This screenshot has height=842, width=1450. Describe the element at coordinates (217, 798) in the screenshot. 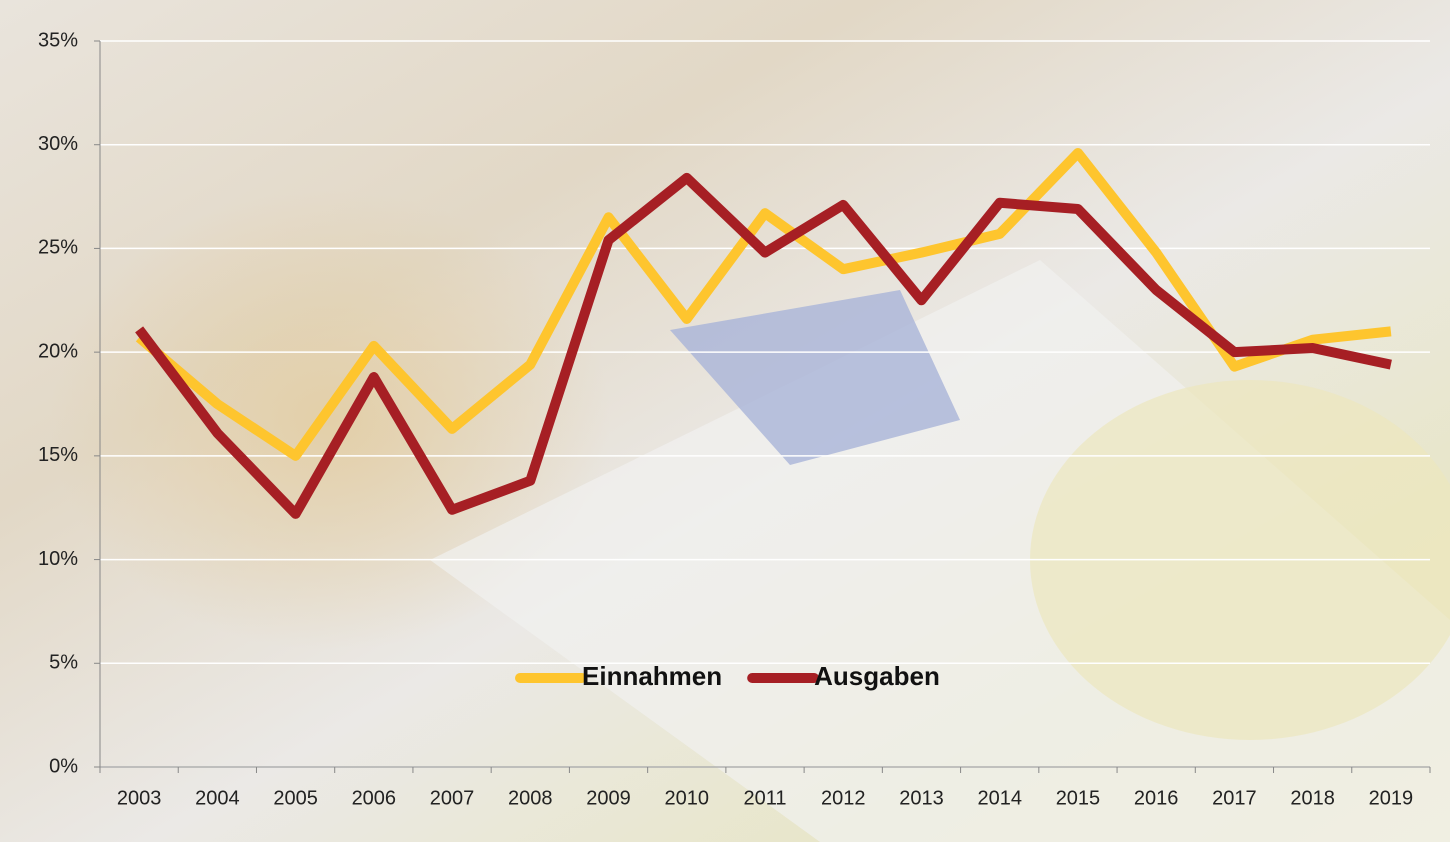

I see `x-tick-label: 2004` at that location.